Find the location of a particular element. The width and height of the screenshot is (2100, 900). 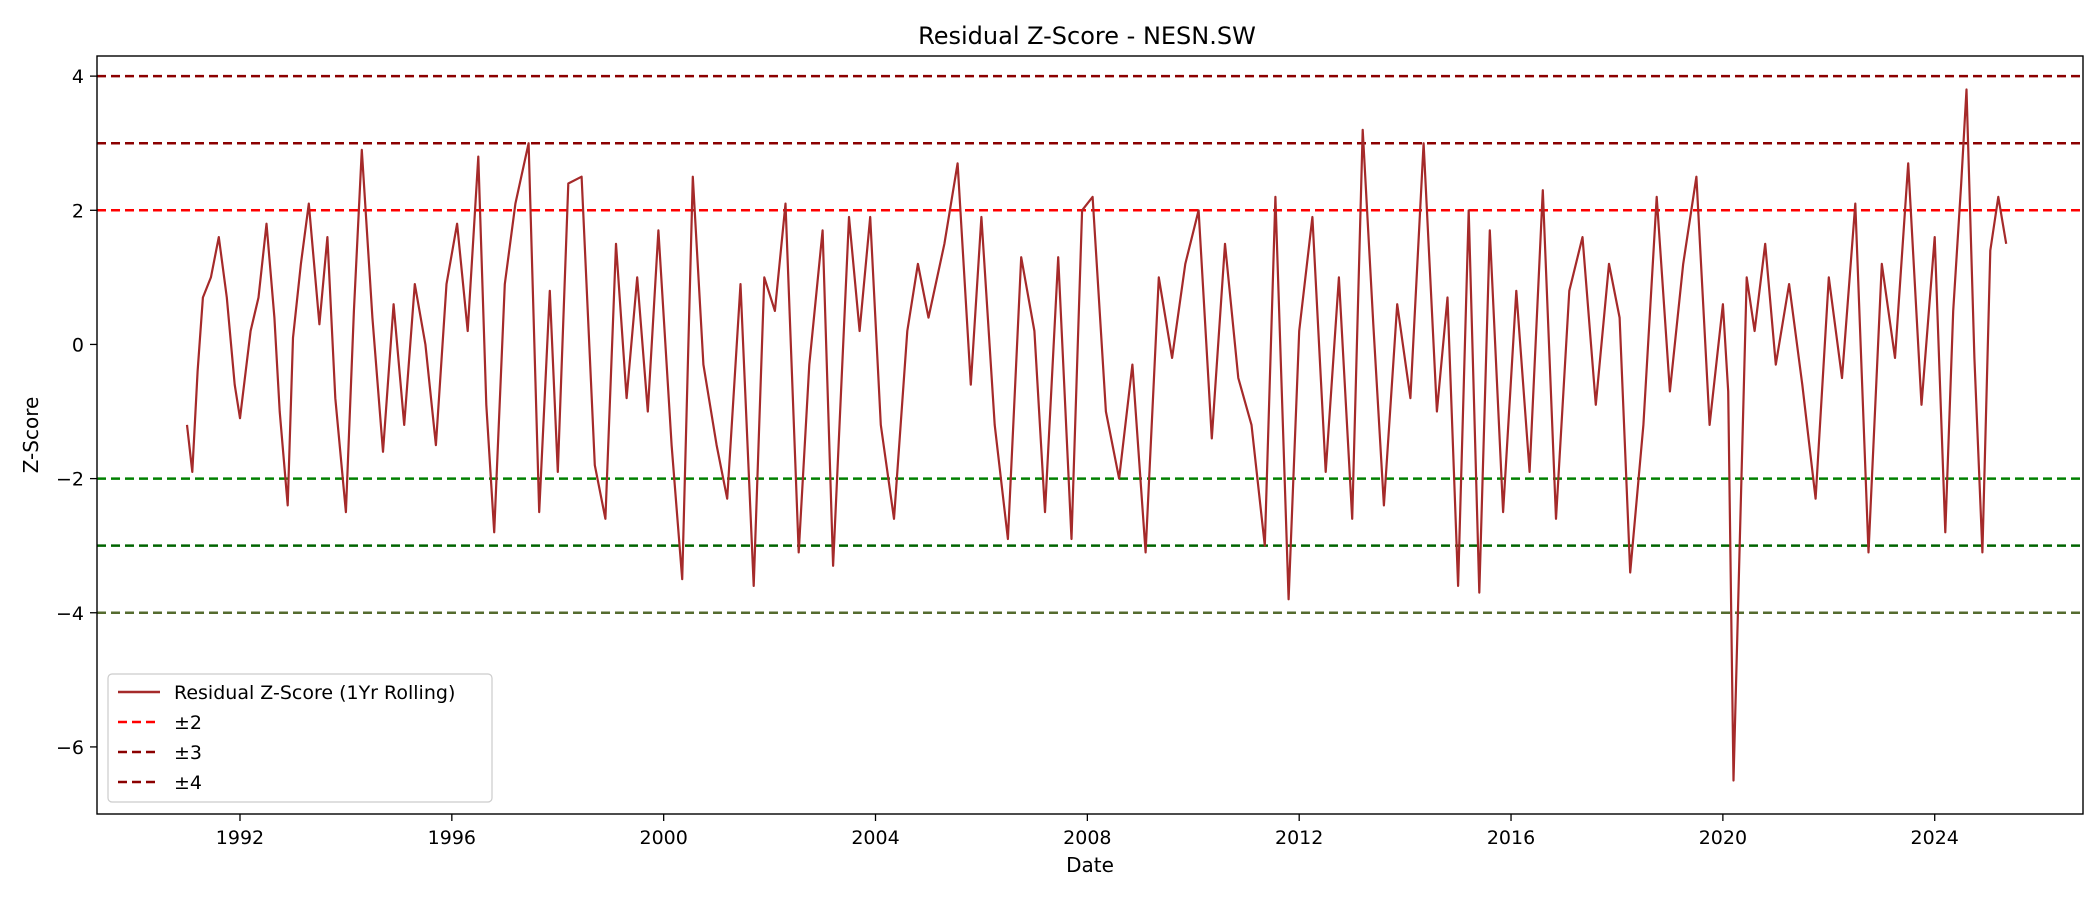

x-tick-label: 2012 is located at coordinates (1299, 838).